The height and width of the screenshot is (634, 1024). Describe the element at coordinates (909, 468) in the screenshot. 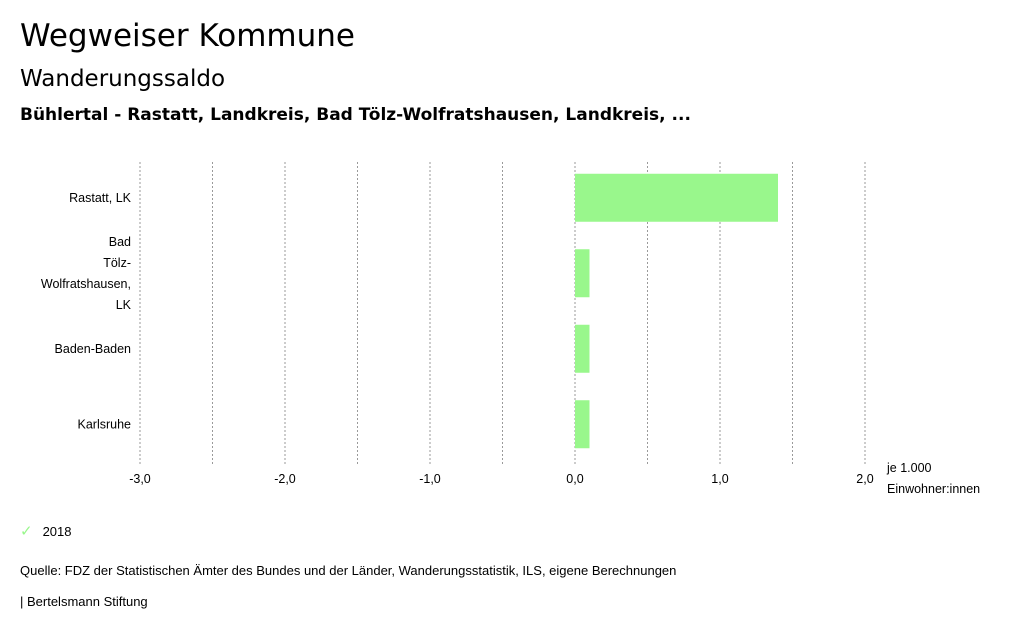

I see `unit-label: je 1.000` at that location.